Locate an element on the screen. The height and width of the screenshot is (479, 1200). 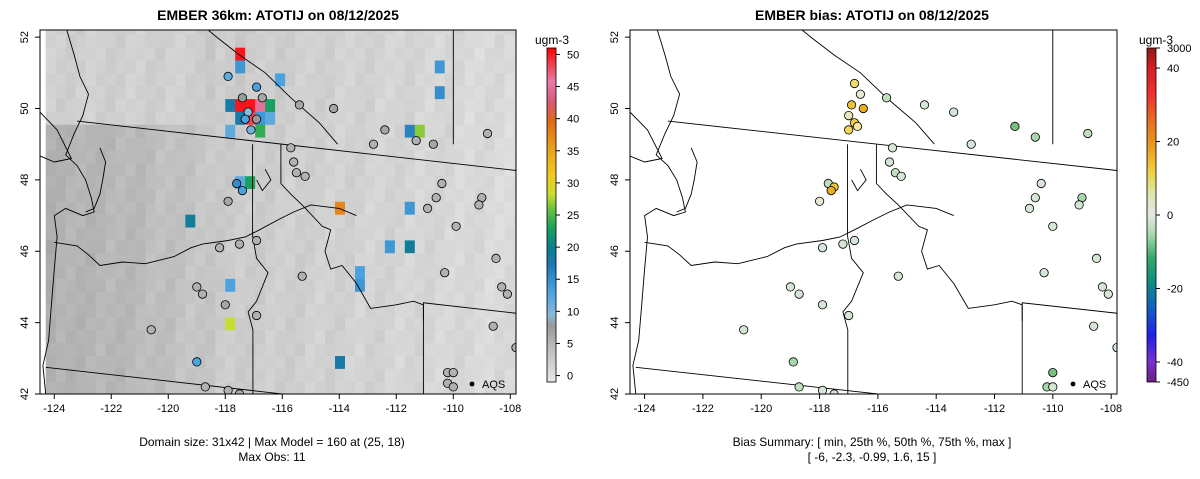
right-chart-title: EMBER bias: ATOTIJ on 08/12/2025 is located at coordinates (872, 15).